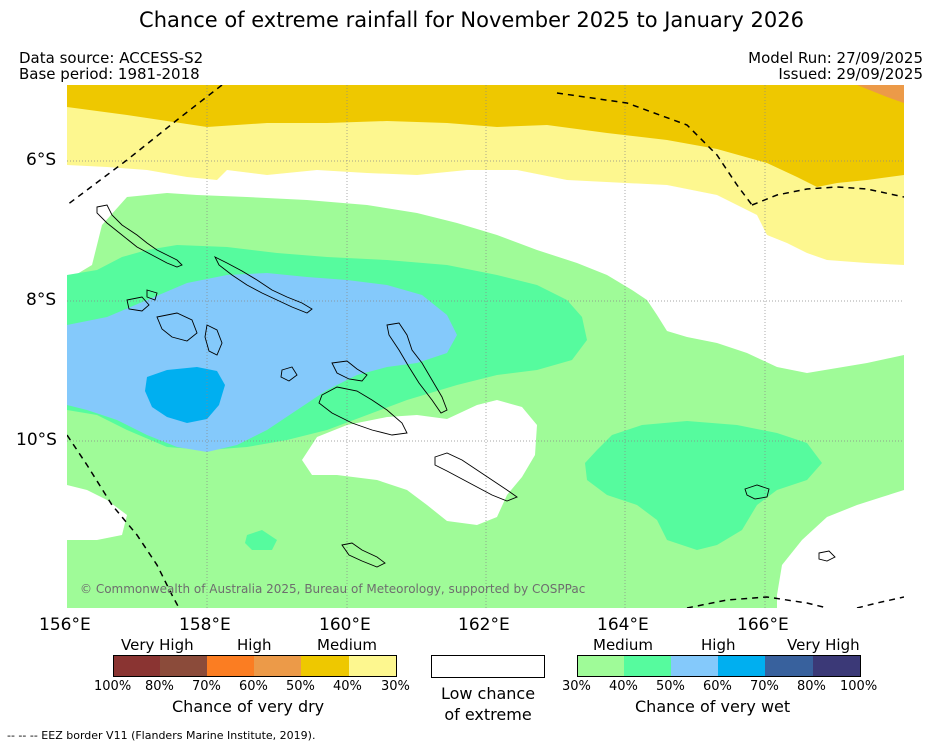 This screenshot has height=747, width=943. Describe the element at coordinates (717, 686) in the screenshot. I see `wet-tick-60: 60%` at that location.